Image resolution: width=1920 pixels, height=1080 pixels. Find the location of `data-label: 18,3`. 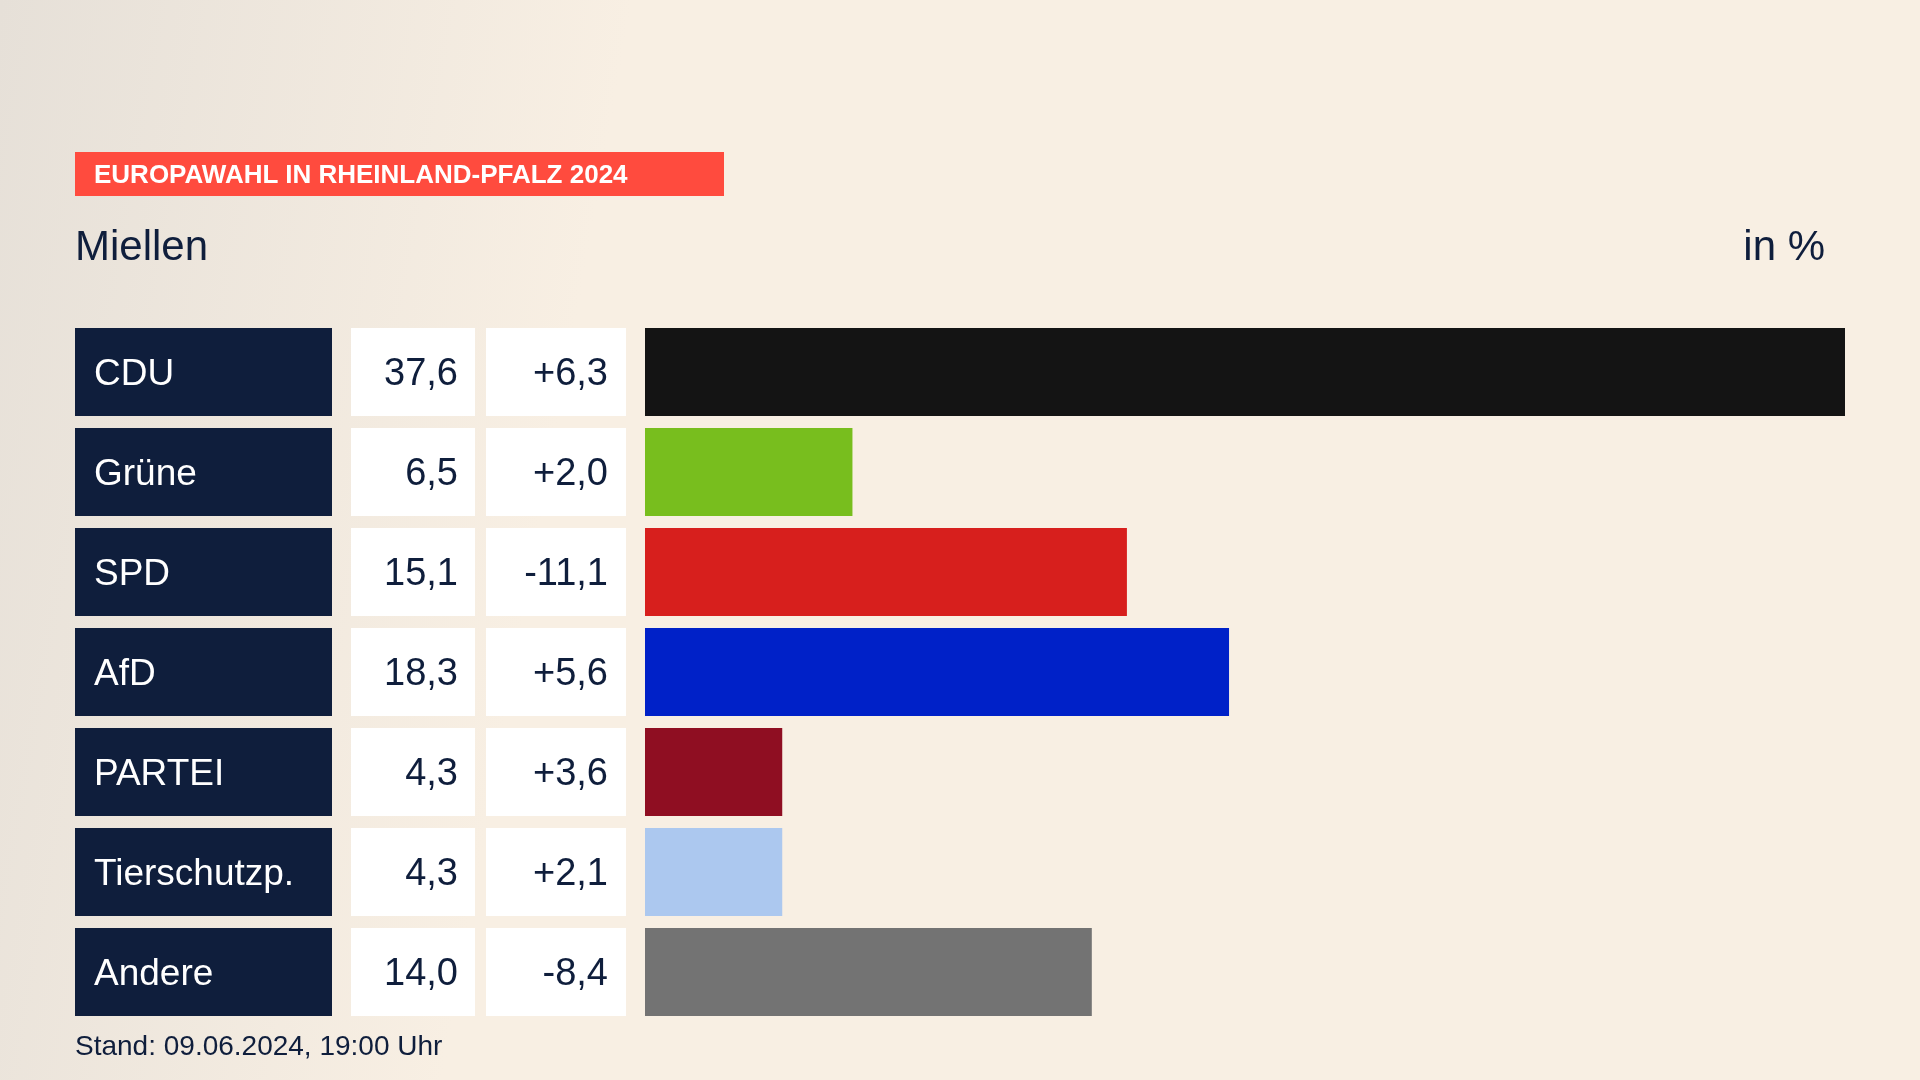

data-label: 18,3 is located at coordinates (421, 672).